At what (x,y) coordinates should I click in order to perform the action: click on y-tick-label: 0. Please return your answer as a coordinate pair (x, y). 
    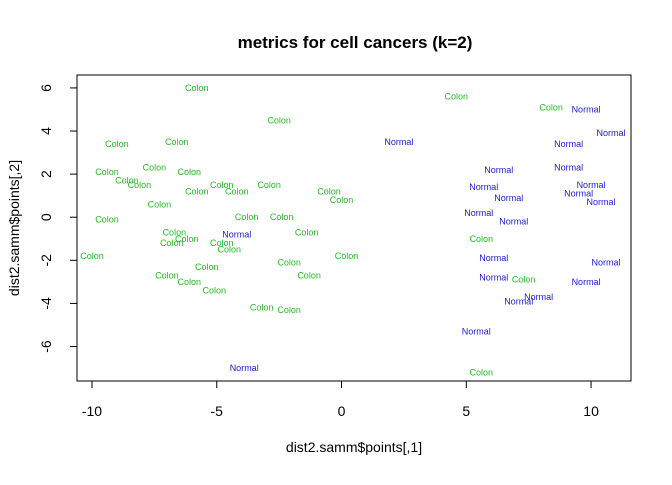
    Looking at the image, I should click on (46, 217).